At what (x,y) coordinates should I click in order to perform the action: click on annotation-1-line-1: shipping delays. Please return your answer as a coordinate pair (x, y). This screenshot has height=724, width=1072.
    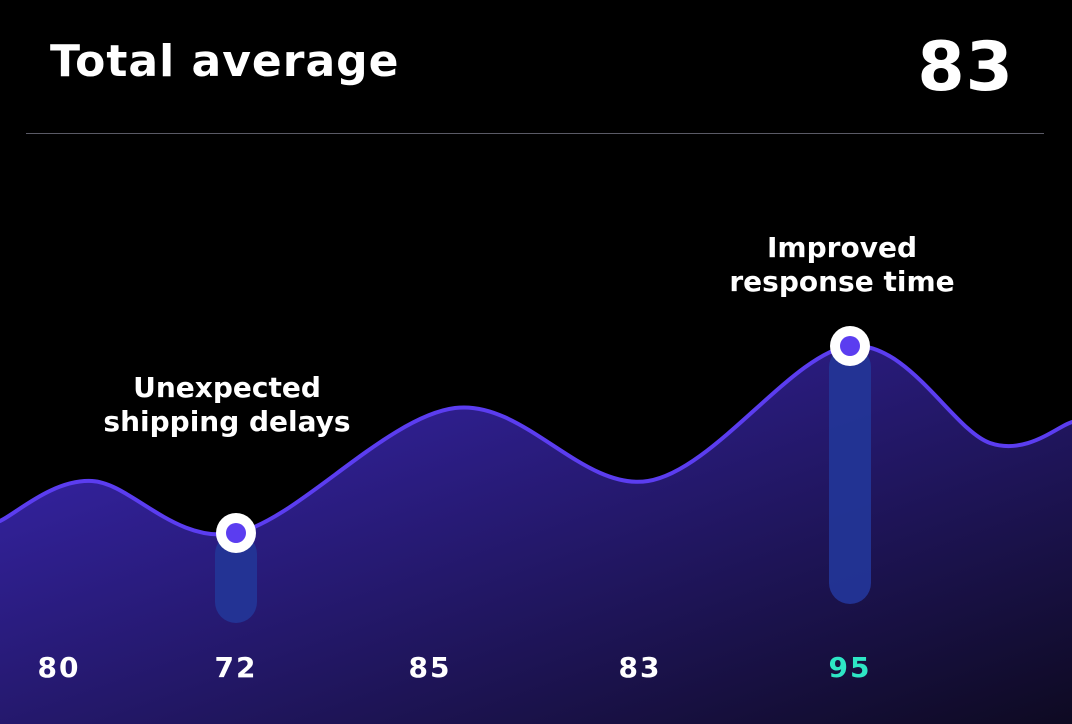
    Looking at the image, I should click on (226, 421).